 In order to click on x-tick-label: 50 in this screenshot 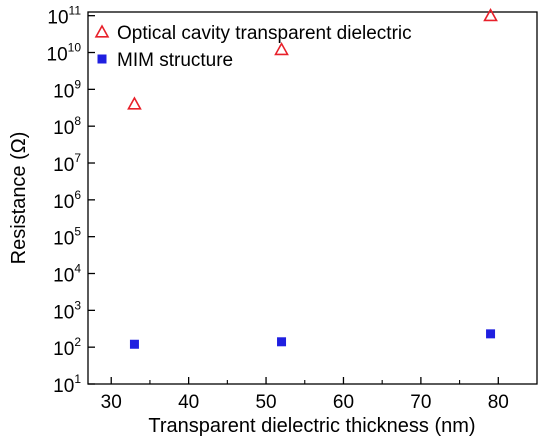, I will do `click(265, 402)`.